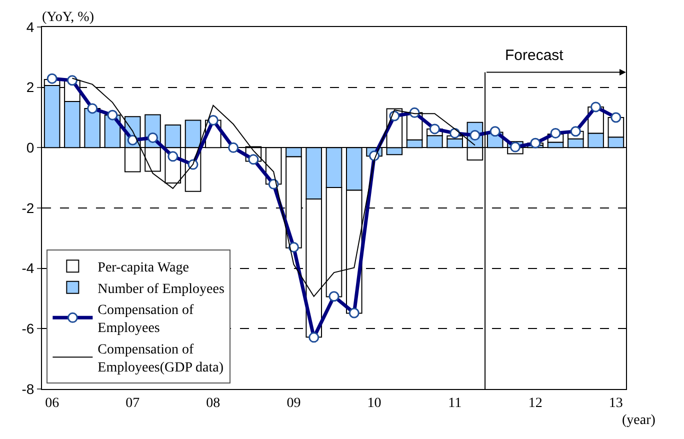  Describe the element at coordinates (161, 359) in the screenshot. I see `legend-label: Compensation of Employees(GDP data)` at that location.